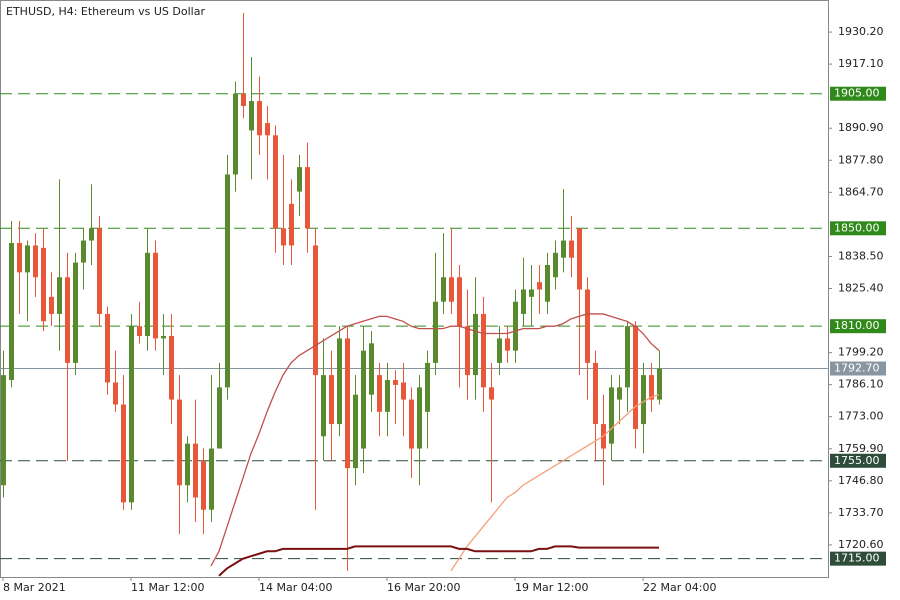 The width and height of the screenshot is (900, 600). I want to click on y-tick-label: 1786.10, so click(861, 384).